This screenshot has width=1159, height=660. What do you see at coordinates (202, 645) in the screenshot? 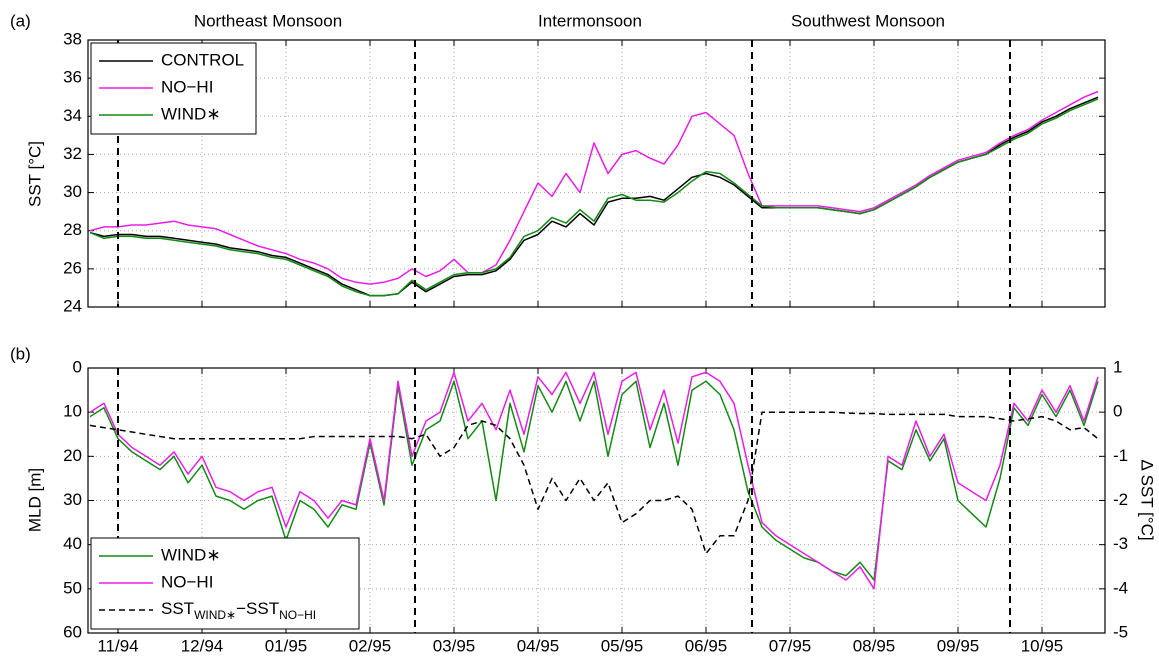
I see `x-tick-label: 12/94` at bounding box center [202, 645].